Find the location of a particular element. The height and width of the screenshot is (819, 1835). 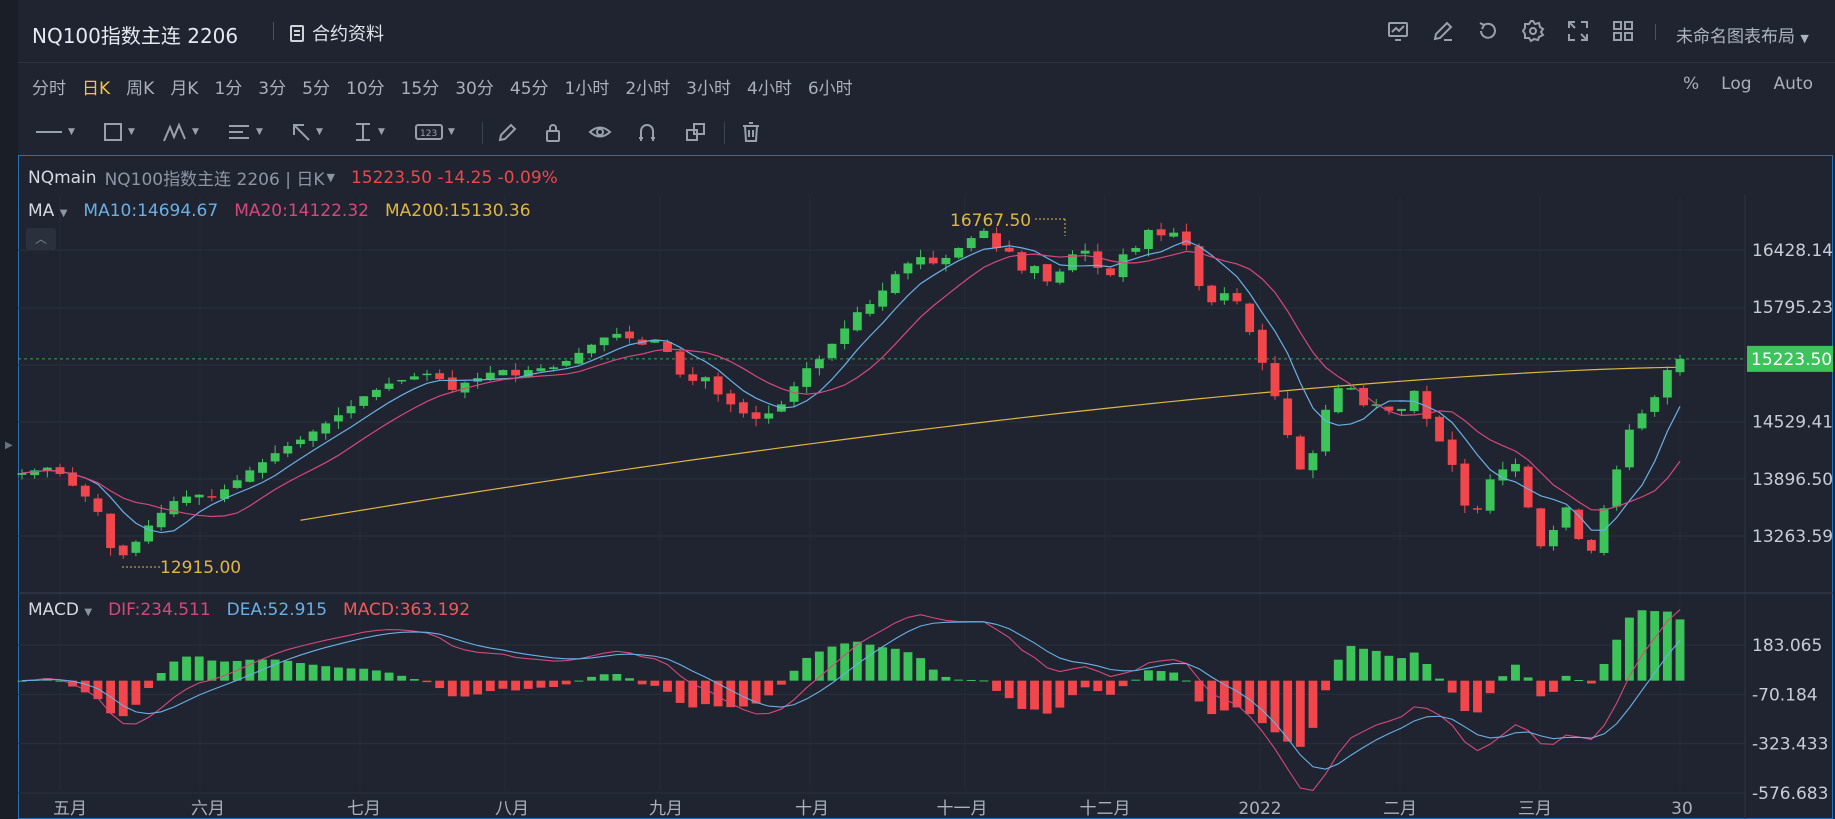

scale-option-2: Auto is located at coordinates (1793, 84).